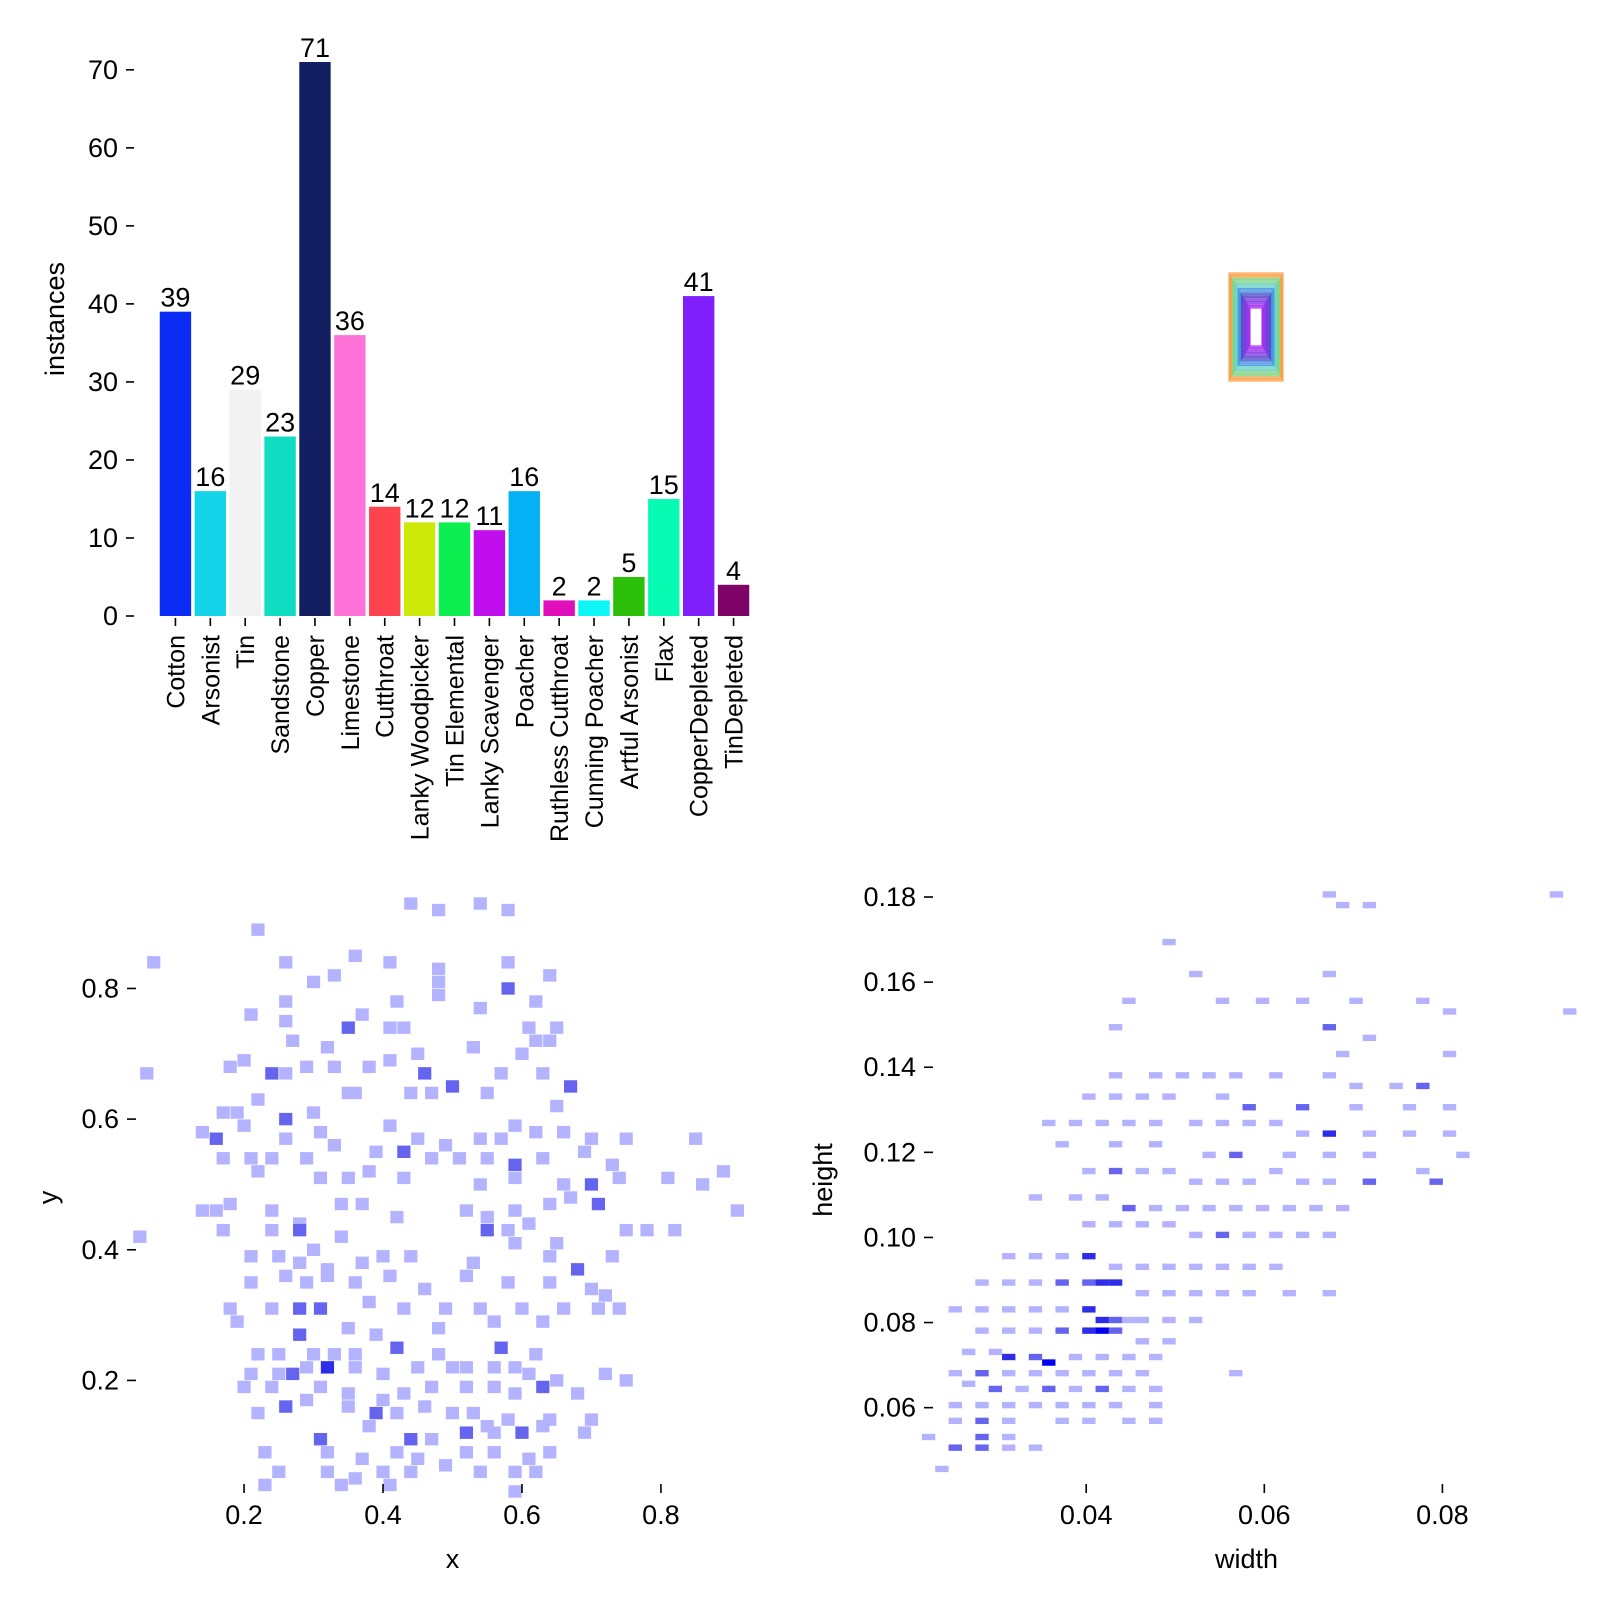  Describe the element at coordinates (594, 586) in the screenshot. I see `bar-value-label: 2` at that location.